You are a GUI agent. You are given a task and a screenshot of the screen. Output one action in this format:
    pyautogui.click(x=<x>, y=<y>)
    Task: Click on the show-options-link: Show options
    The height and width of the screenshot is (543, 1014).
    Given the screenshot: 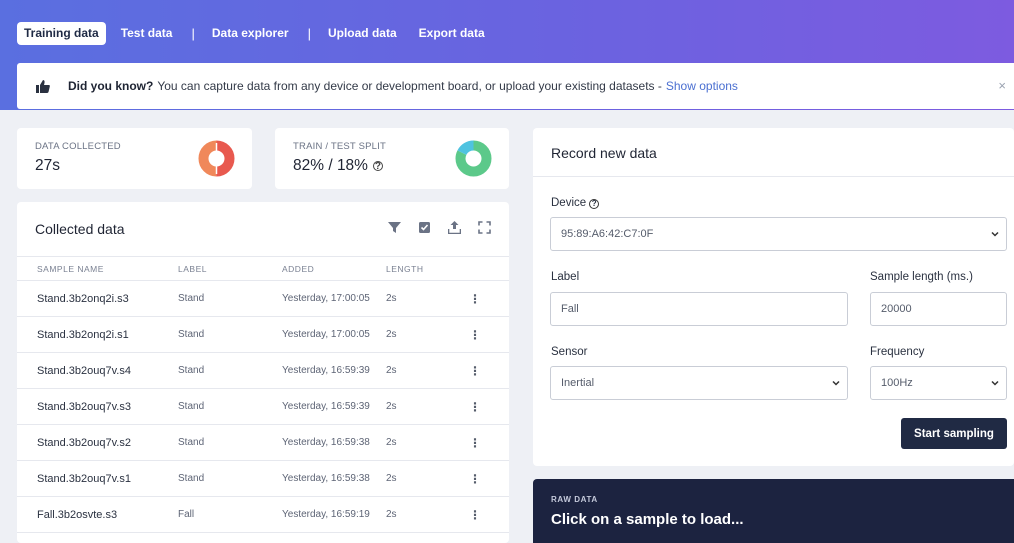 What is the action you would take?
    pyautogui.click(x=701, y=86)
    